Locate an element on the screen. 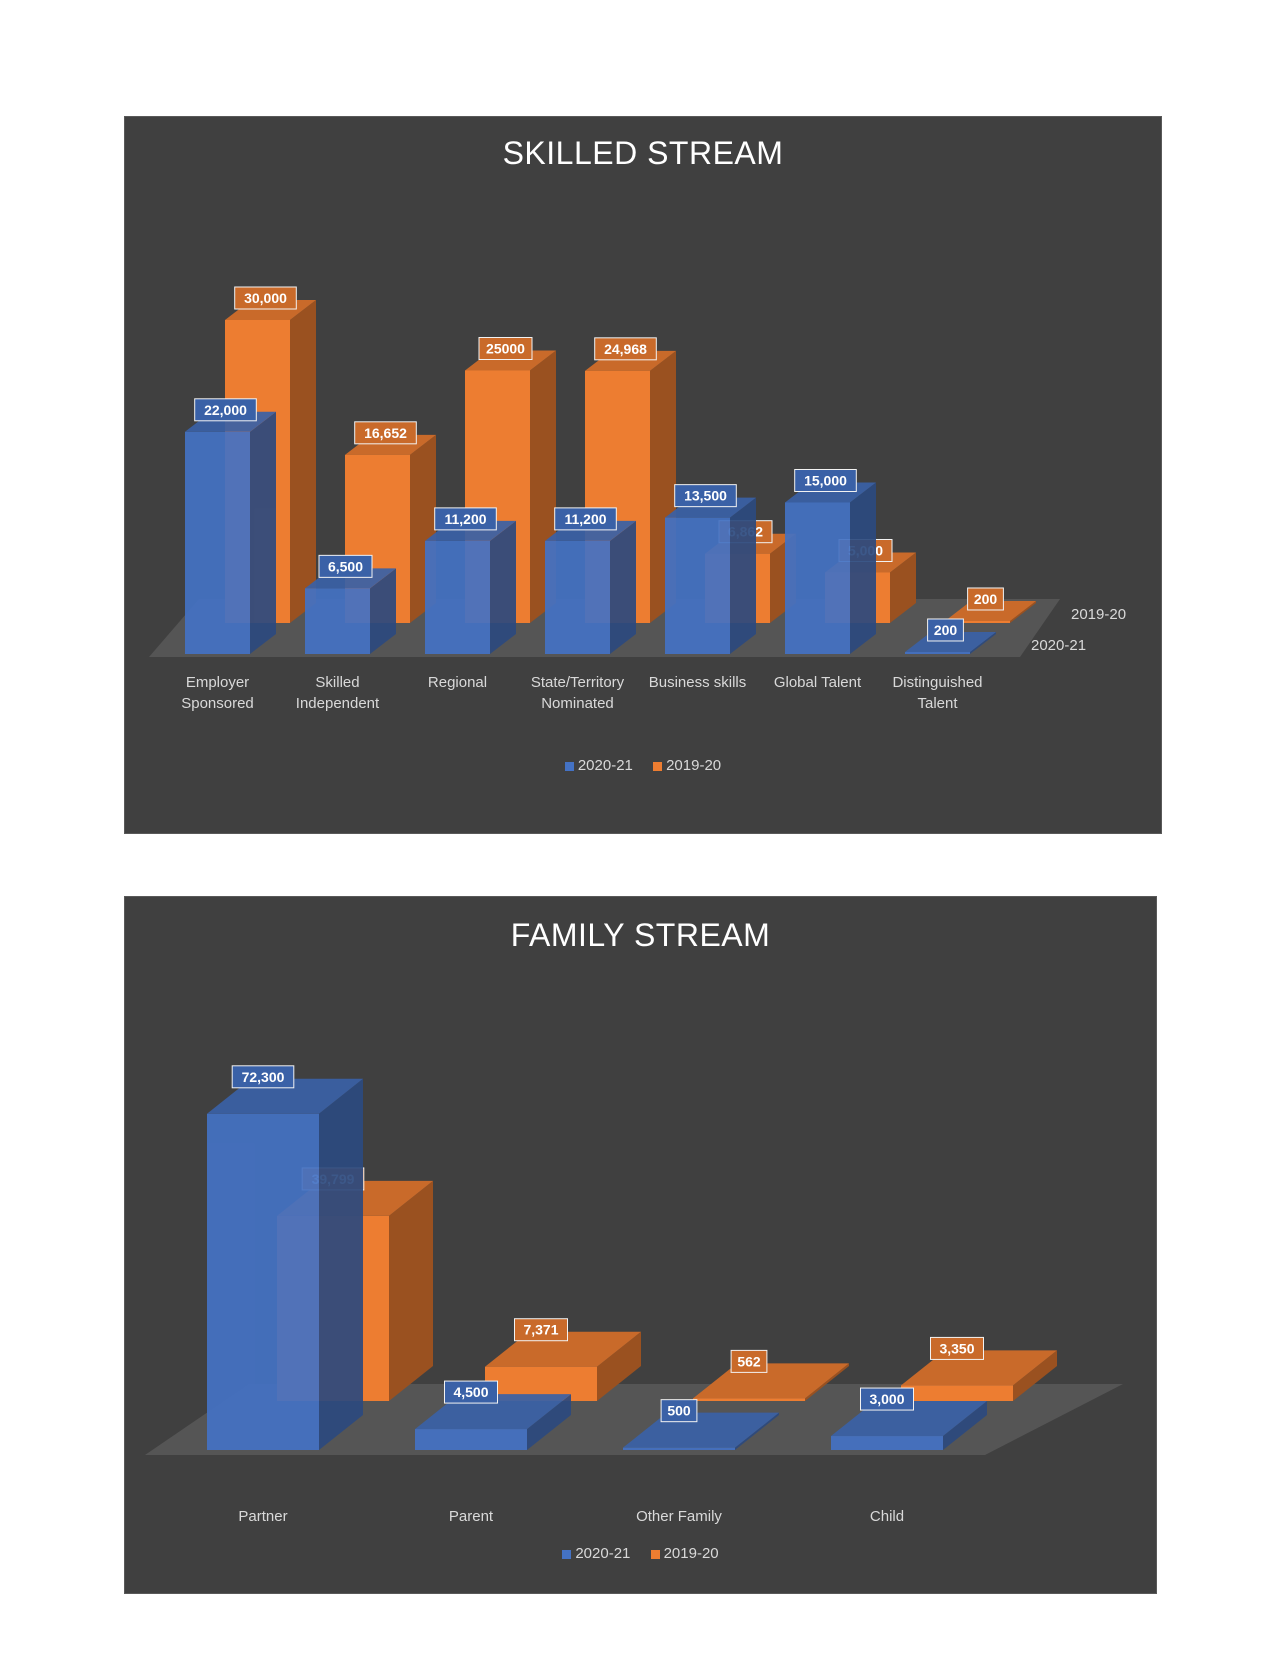 This screenshot has width=1275, height=1672. data-label: 562 is located at coordinates (749, 1361).